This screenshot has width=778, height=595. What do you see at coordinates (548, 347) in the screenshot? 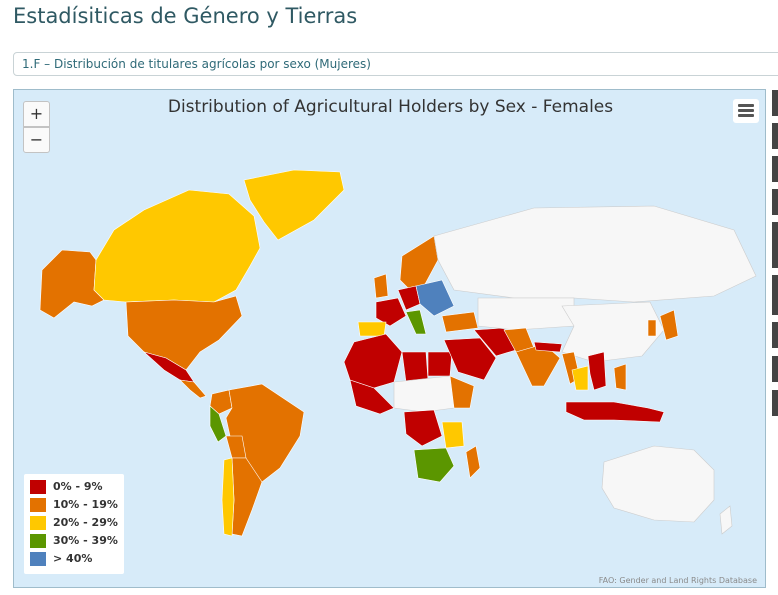
I see `region-nepal` at bounding box center [548, 347].